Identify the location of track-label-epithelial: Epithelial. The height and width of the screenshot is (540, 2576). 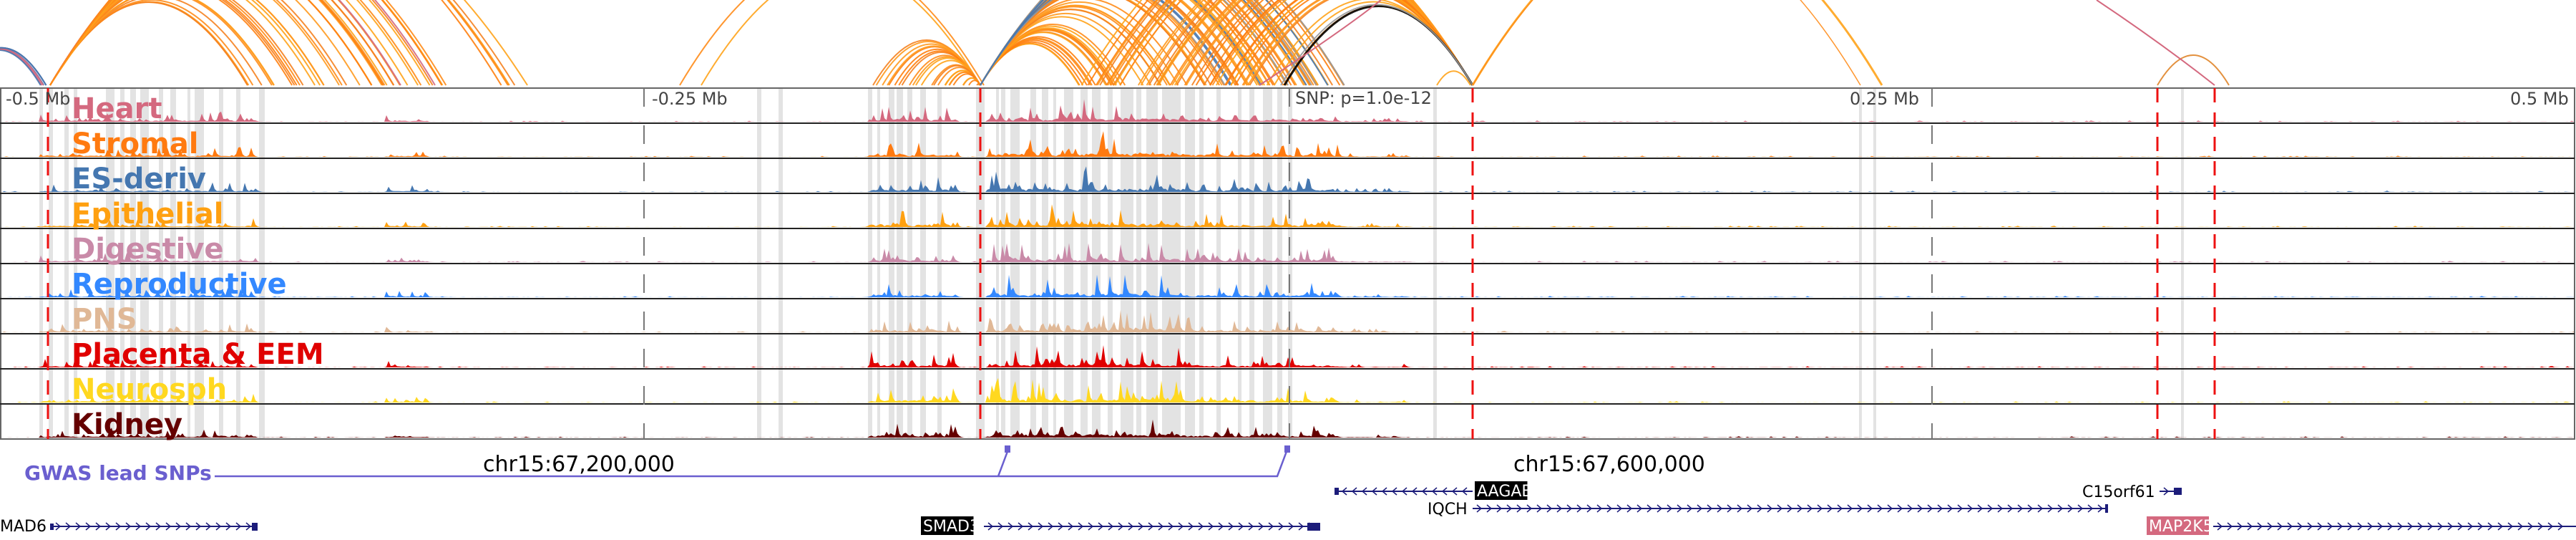
(148, 215).